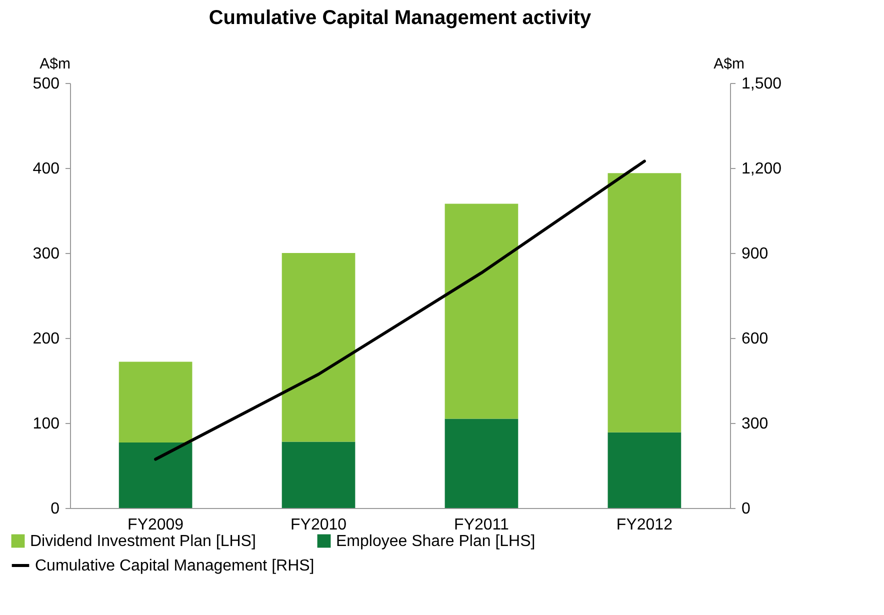 This screenshot has height=615, width=884. Describe the element at coordinates (46, 339) in the screenshot. I see `y-tick-label: 200` at that location.